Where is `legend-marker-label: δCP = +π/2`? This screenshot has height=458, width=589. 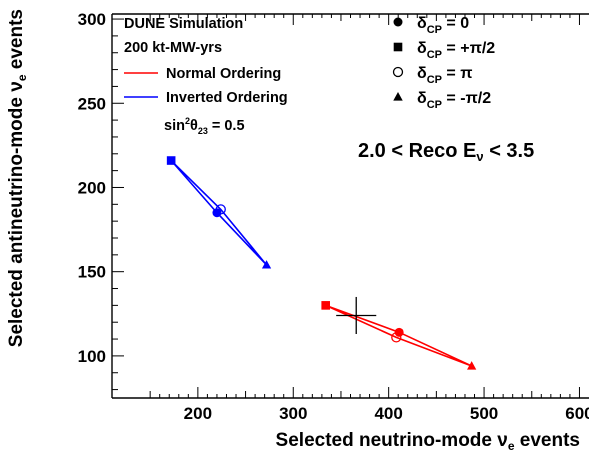 legend-marker-label: δCP = +π/2 is located at coordinates (456, 50).